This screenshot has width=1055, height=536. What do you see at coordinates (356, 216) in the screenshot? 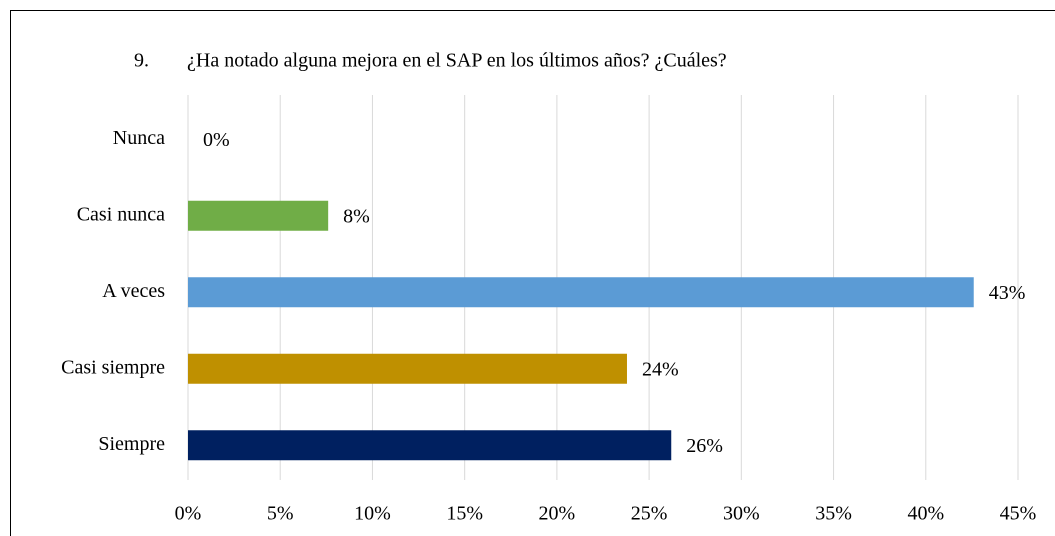
I see `data-label: 8%` at bounding box center [356, 216].